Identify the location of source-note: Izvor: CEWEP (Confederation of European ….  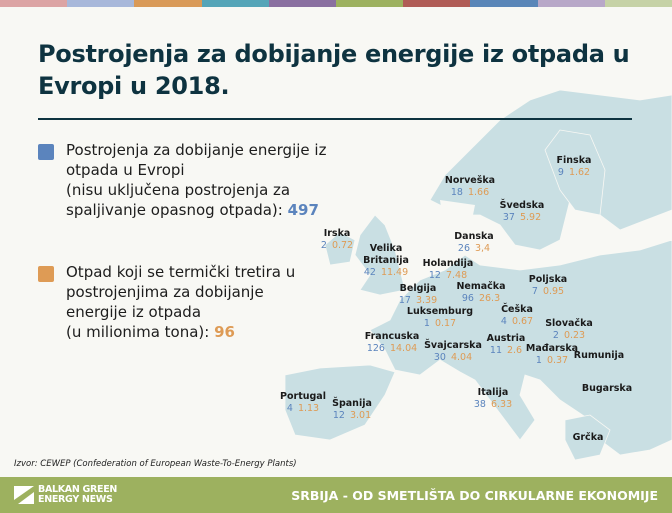
(155, 464).